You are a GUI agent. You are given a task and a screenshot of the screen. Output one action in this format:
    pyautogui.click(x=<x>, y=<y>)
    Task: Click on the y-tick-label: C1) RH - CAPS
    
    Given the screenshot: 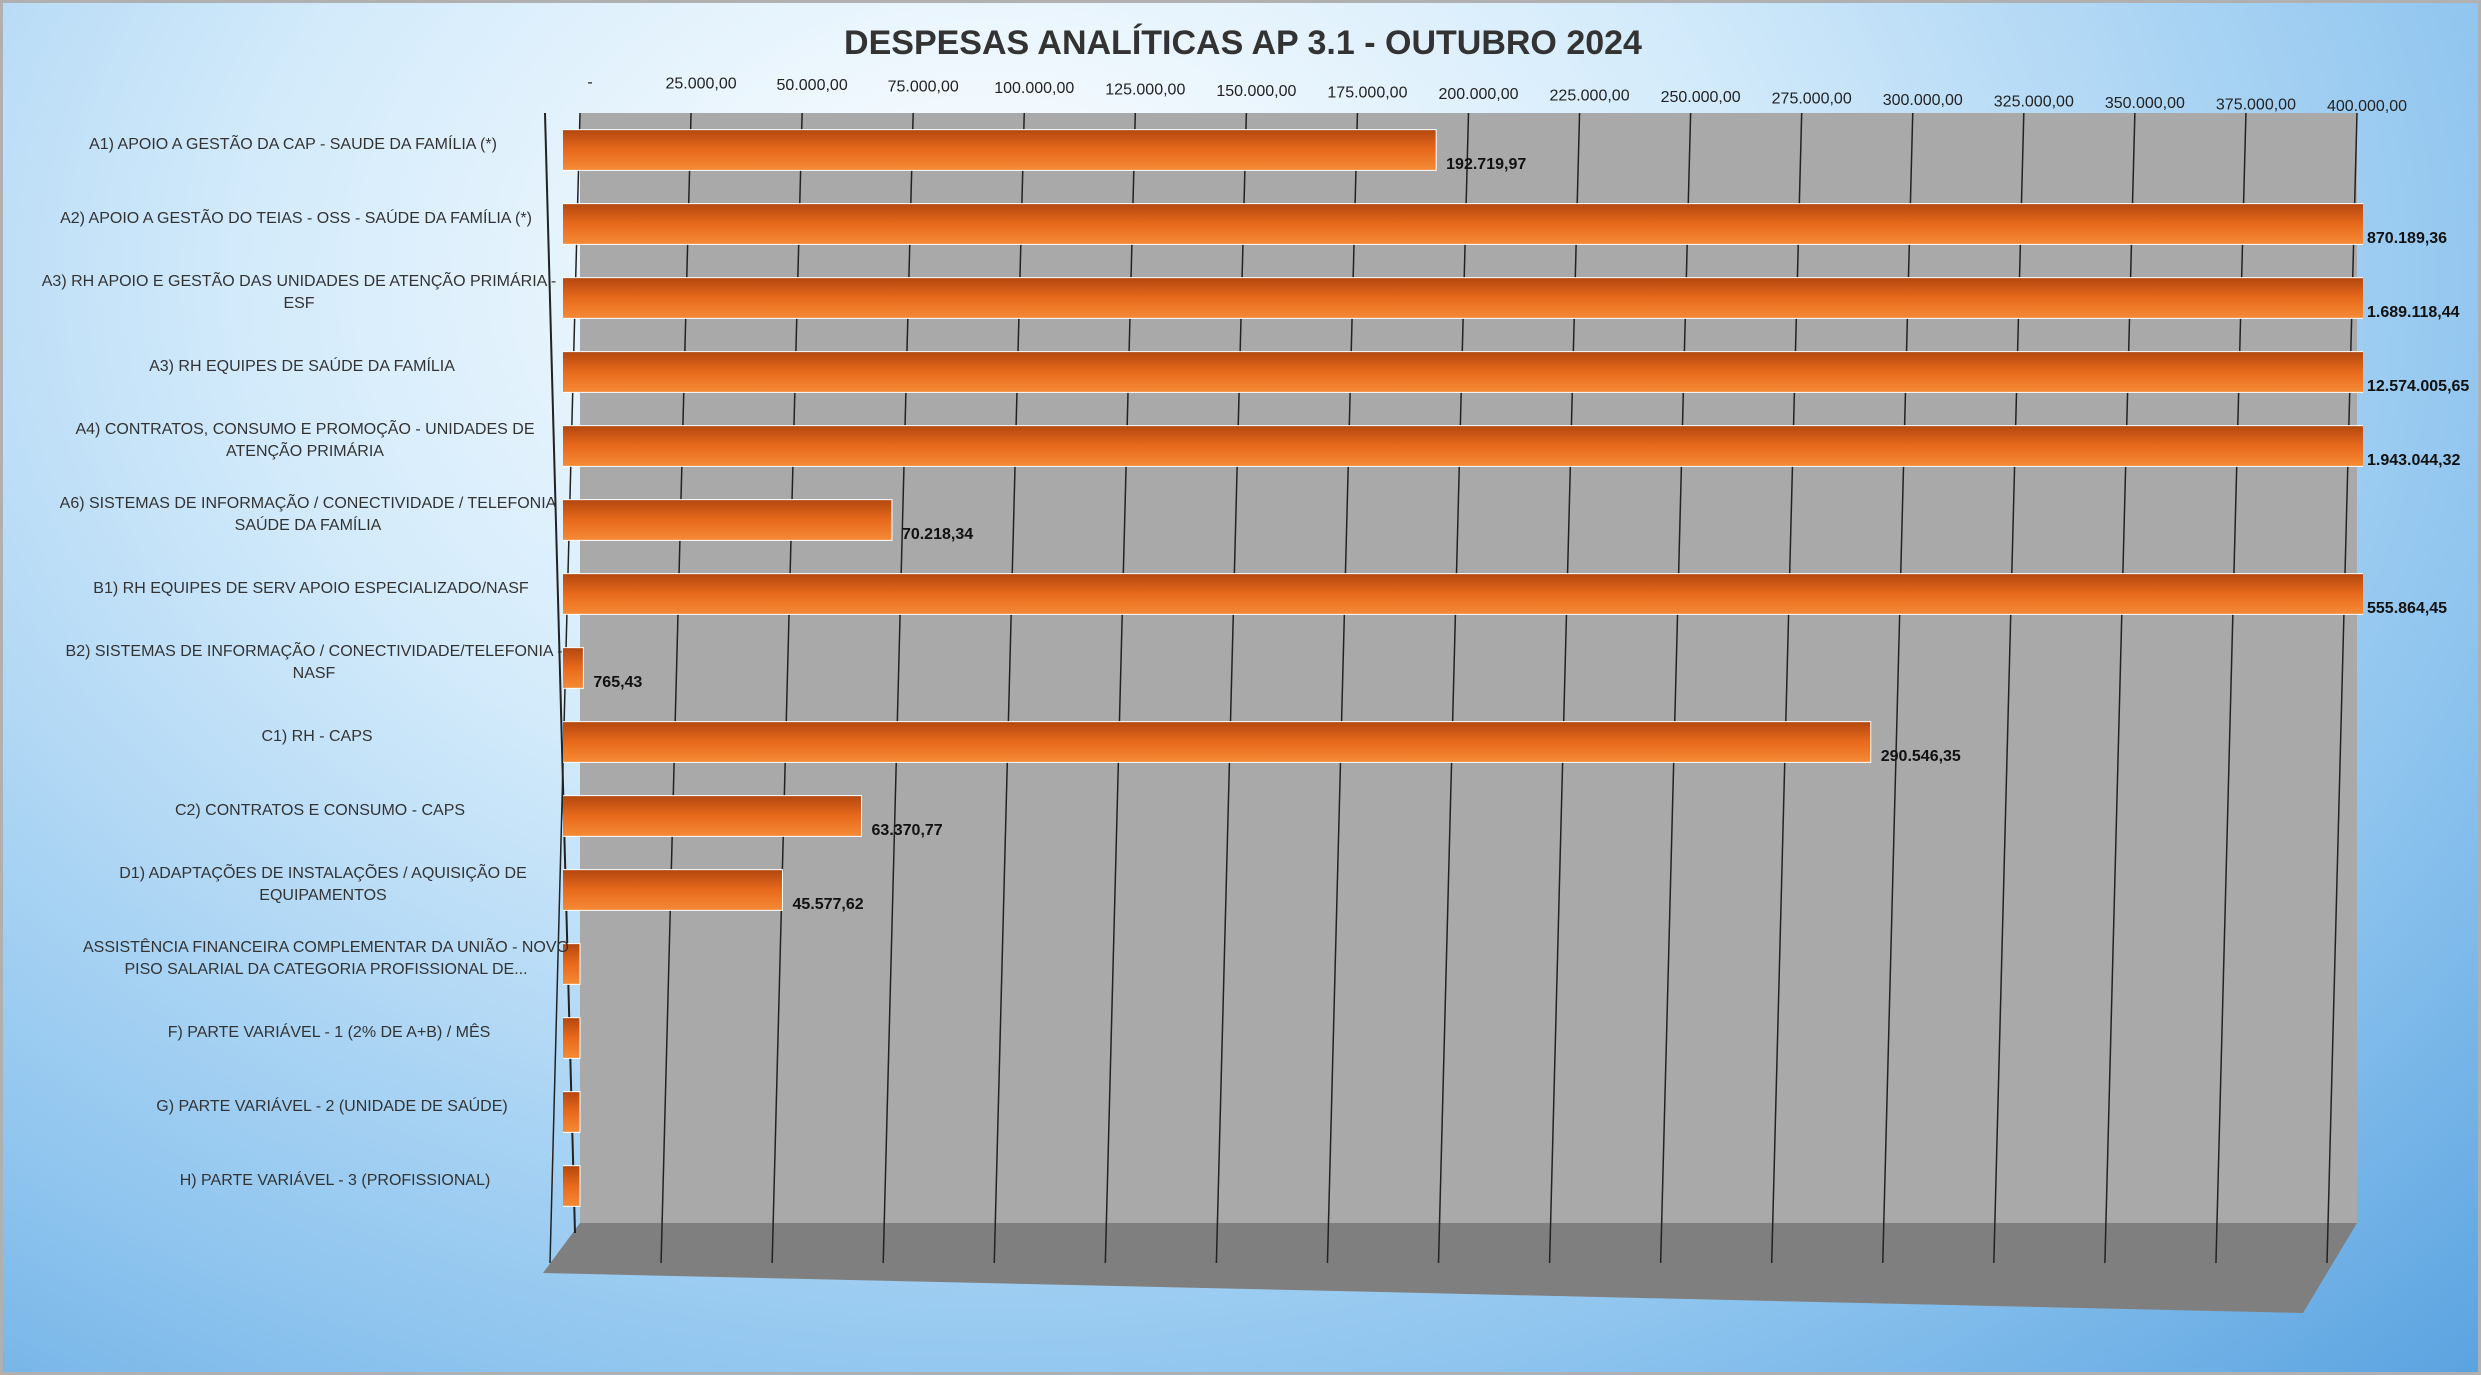 What is the action you would take?
    pyautogui.click(x=317, y=736)
    